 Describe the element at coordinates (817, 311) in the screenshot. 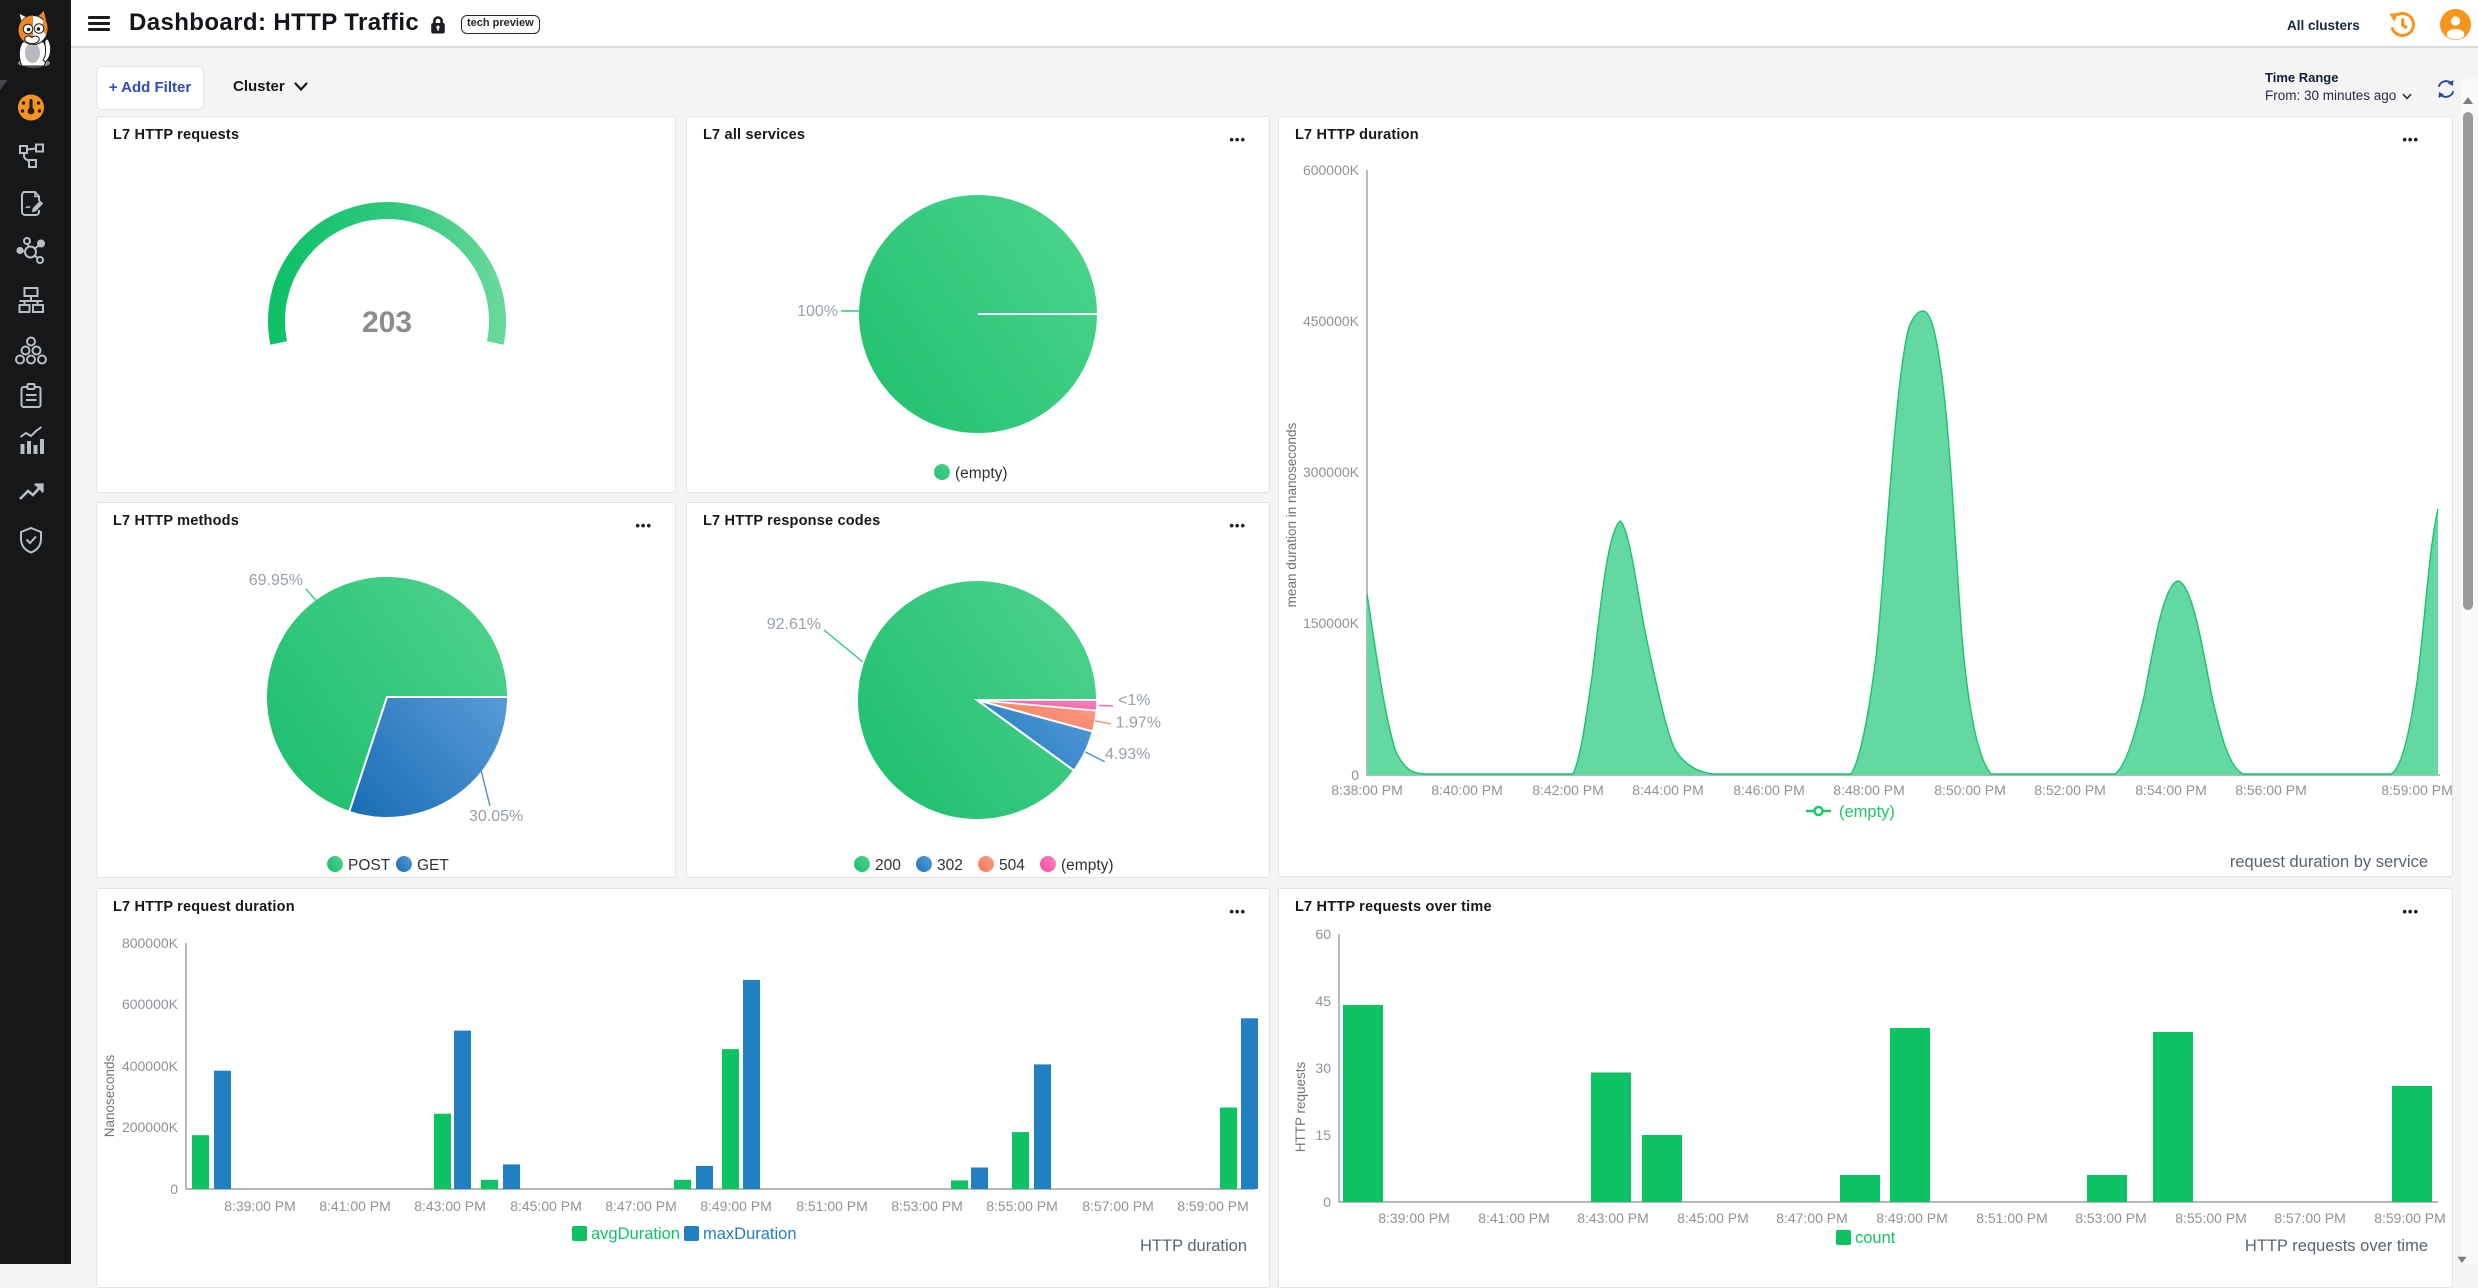

I see `svg-text: 100%` at that location.